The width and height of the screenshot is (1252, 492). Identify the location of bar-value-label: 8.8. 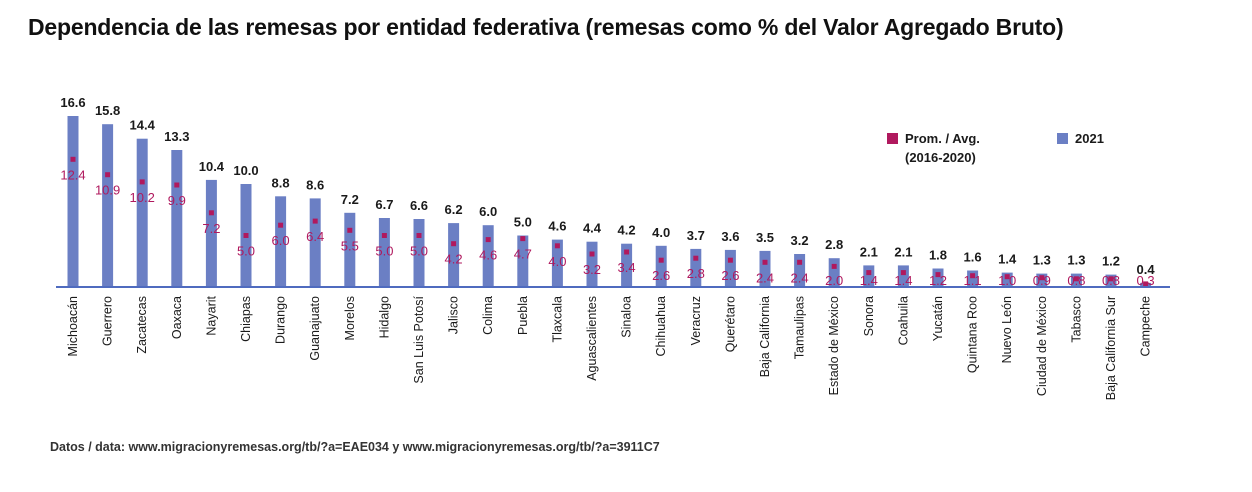
(281, 182).